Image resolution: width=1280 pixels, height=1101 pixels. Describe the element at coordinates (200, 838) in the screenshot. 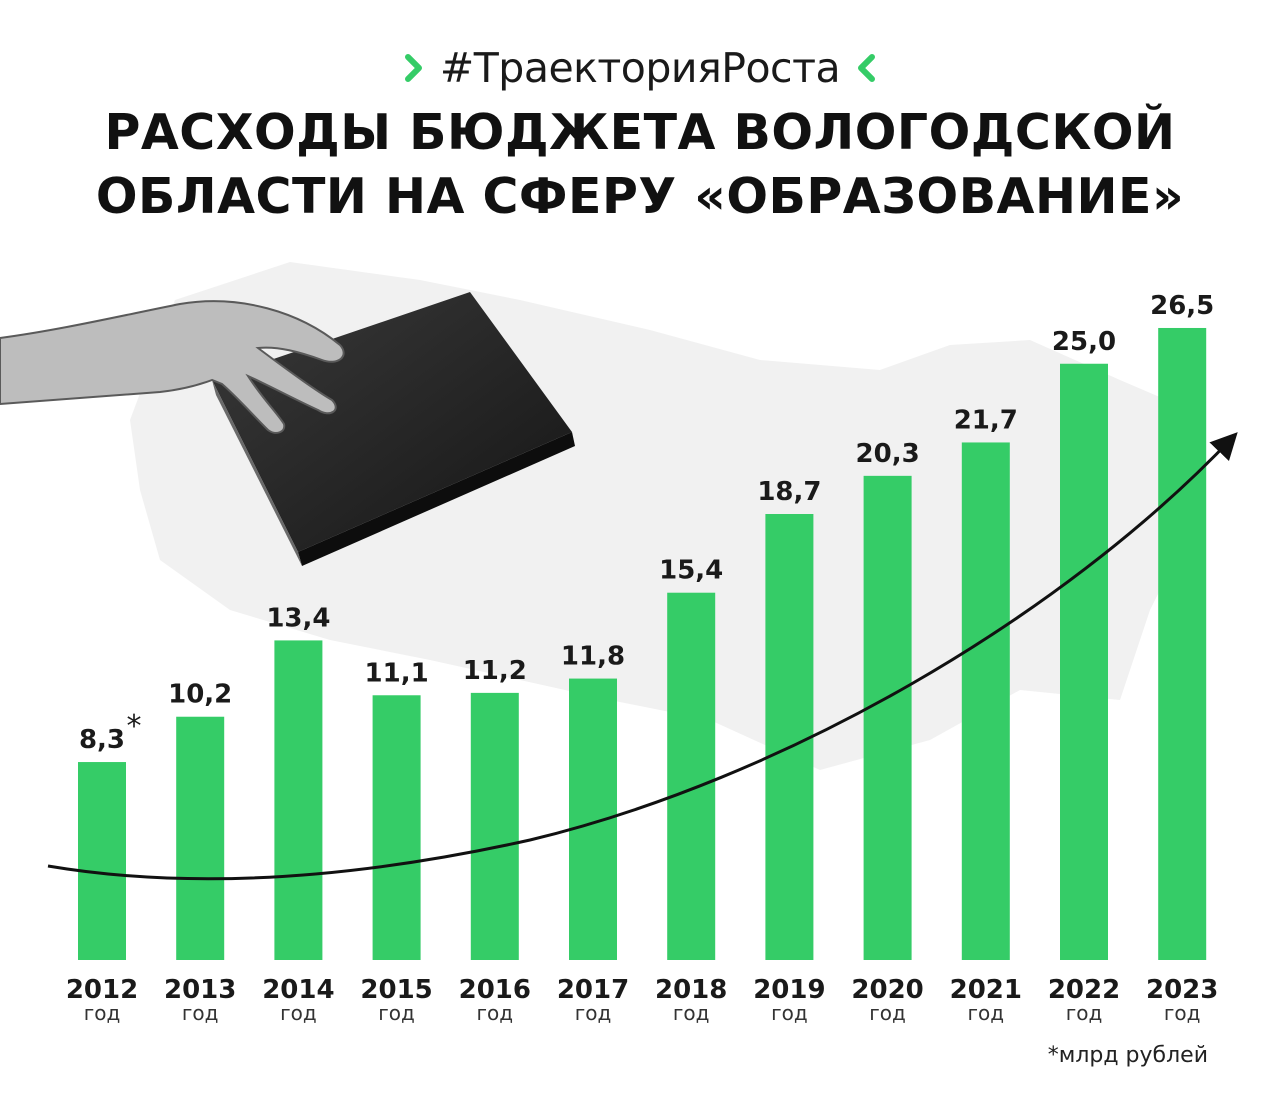

I see `bar-2013` at that location.